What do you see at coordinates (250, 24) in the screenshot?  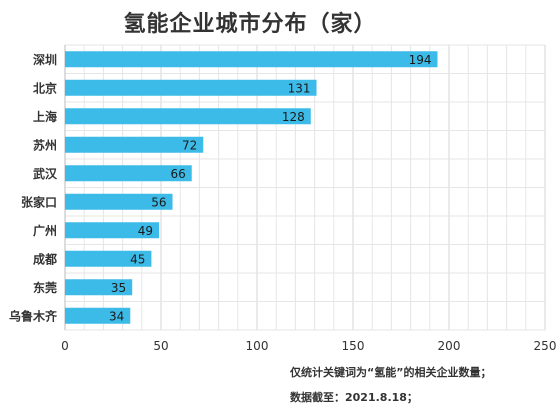 I see `chart-title: 氢能企业城市分布（家）` at bounding box center [250, 24].